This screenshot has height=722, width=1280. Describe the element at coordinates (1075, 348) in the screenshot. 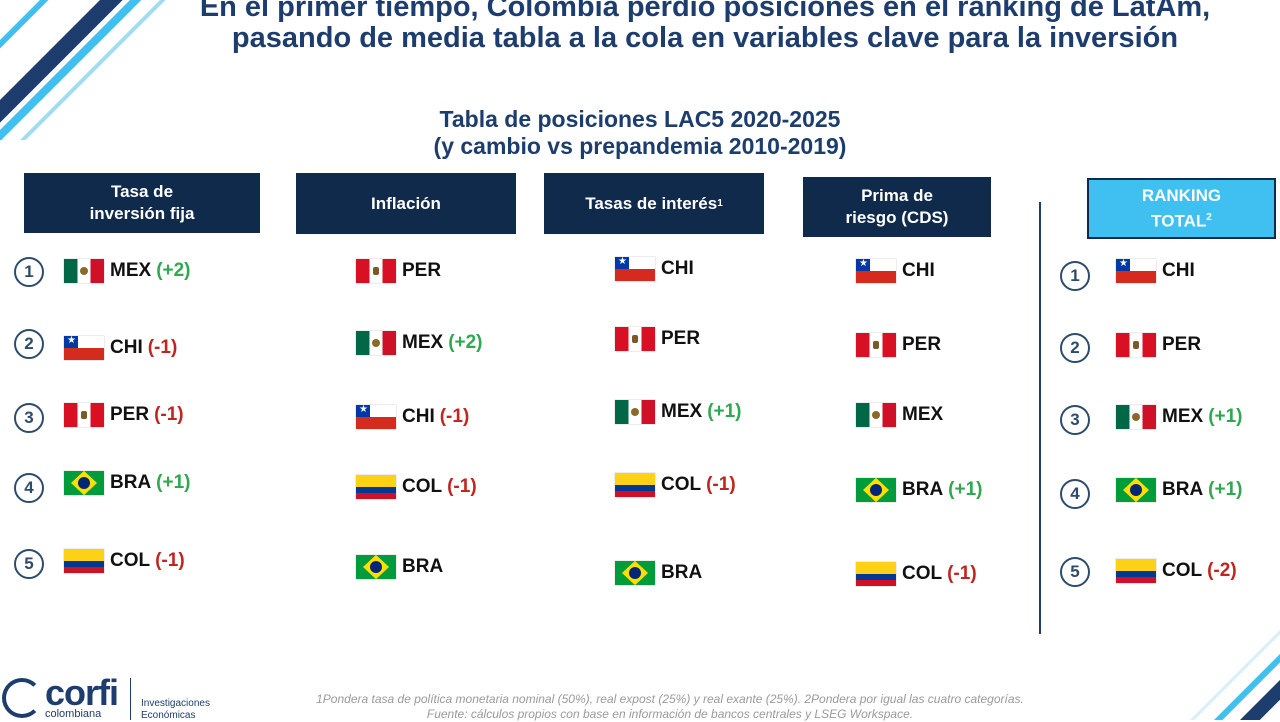

I see `total-rank-number-2: 2` at that location.